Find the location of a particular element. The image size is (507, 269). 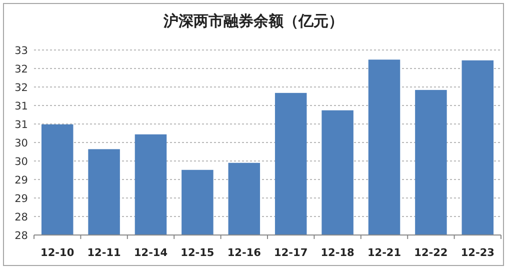

x-tick-label: 12-11 is located at coordinates (104, 253).